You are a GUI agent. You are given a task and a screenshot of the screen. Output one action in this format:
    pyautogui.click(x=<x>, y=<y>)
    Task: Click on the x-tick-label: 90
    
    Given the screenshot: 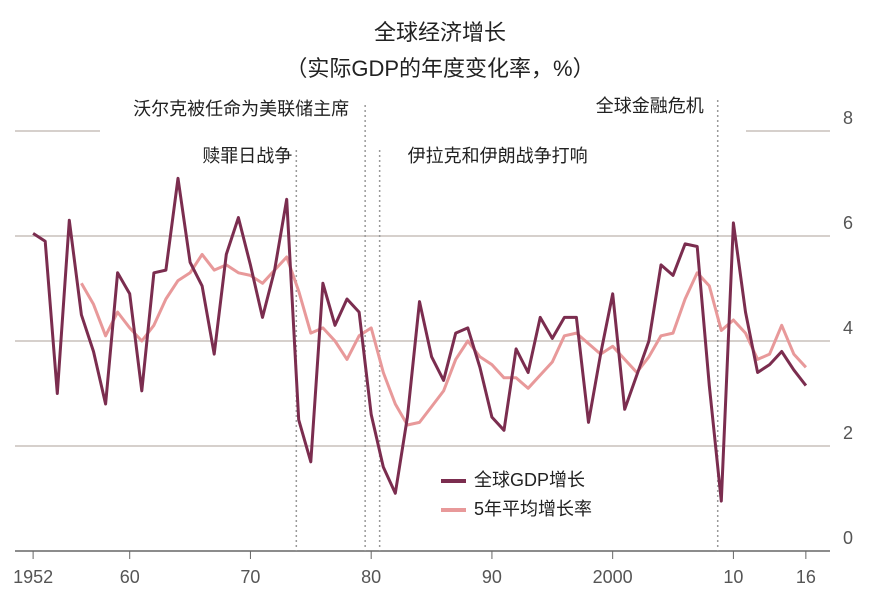 What is the action you would take?
    pyautogui.click(x=492, y=577)
    